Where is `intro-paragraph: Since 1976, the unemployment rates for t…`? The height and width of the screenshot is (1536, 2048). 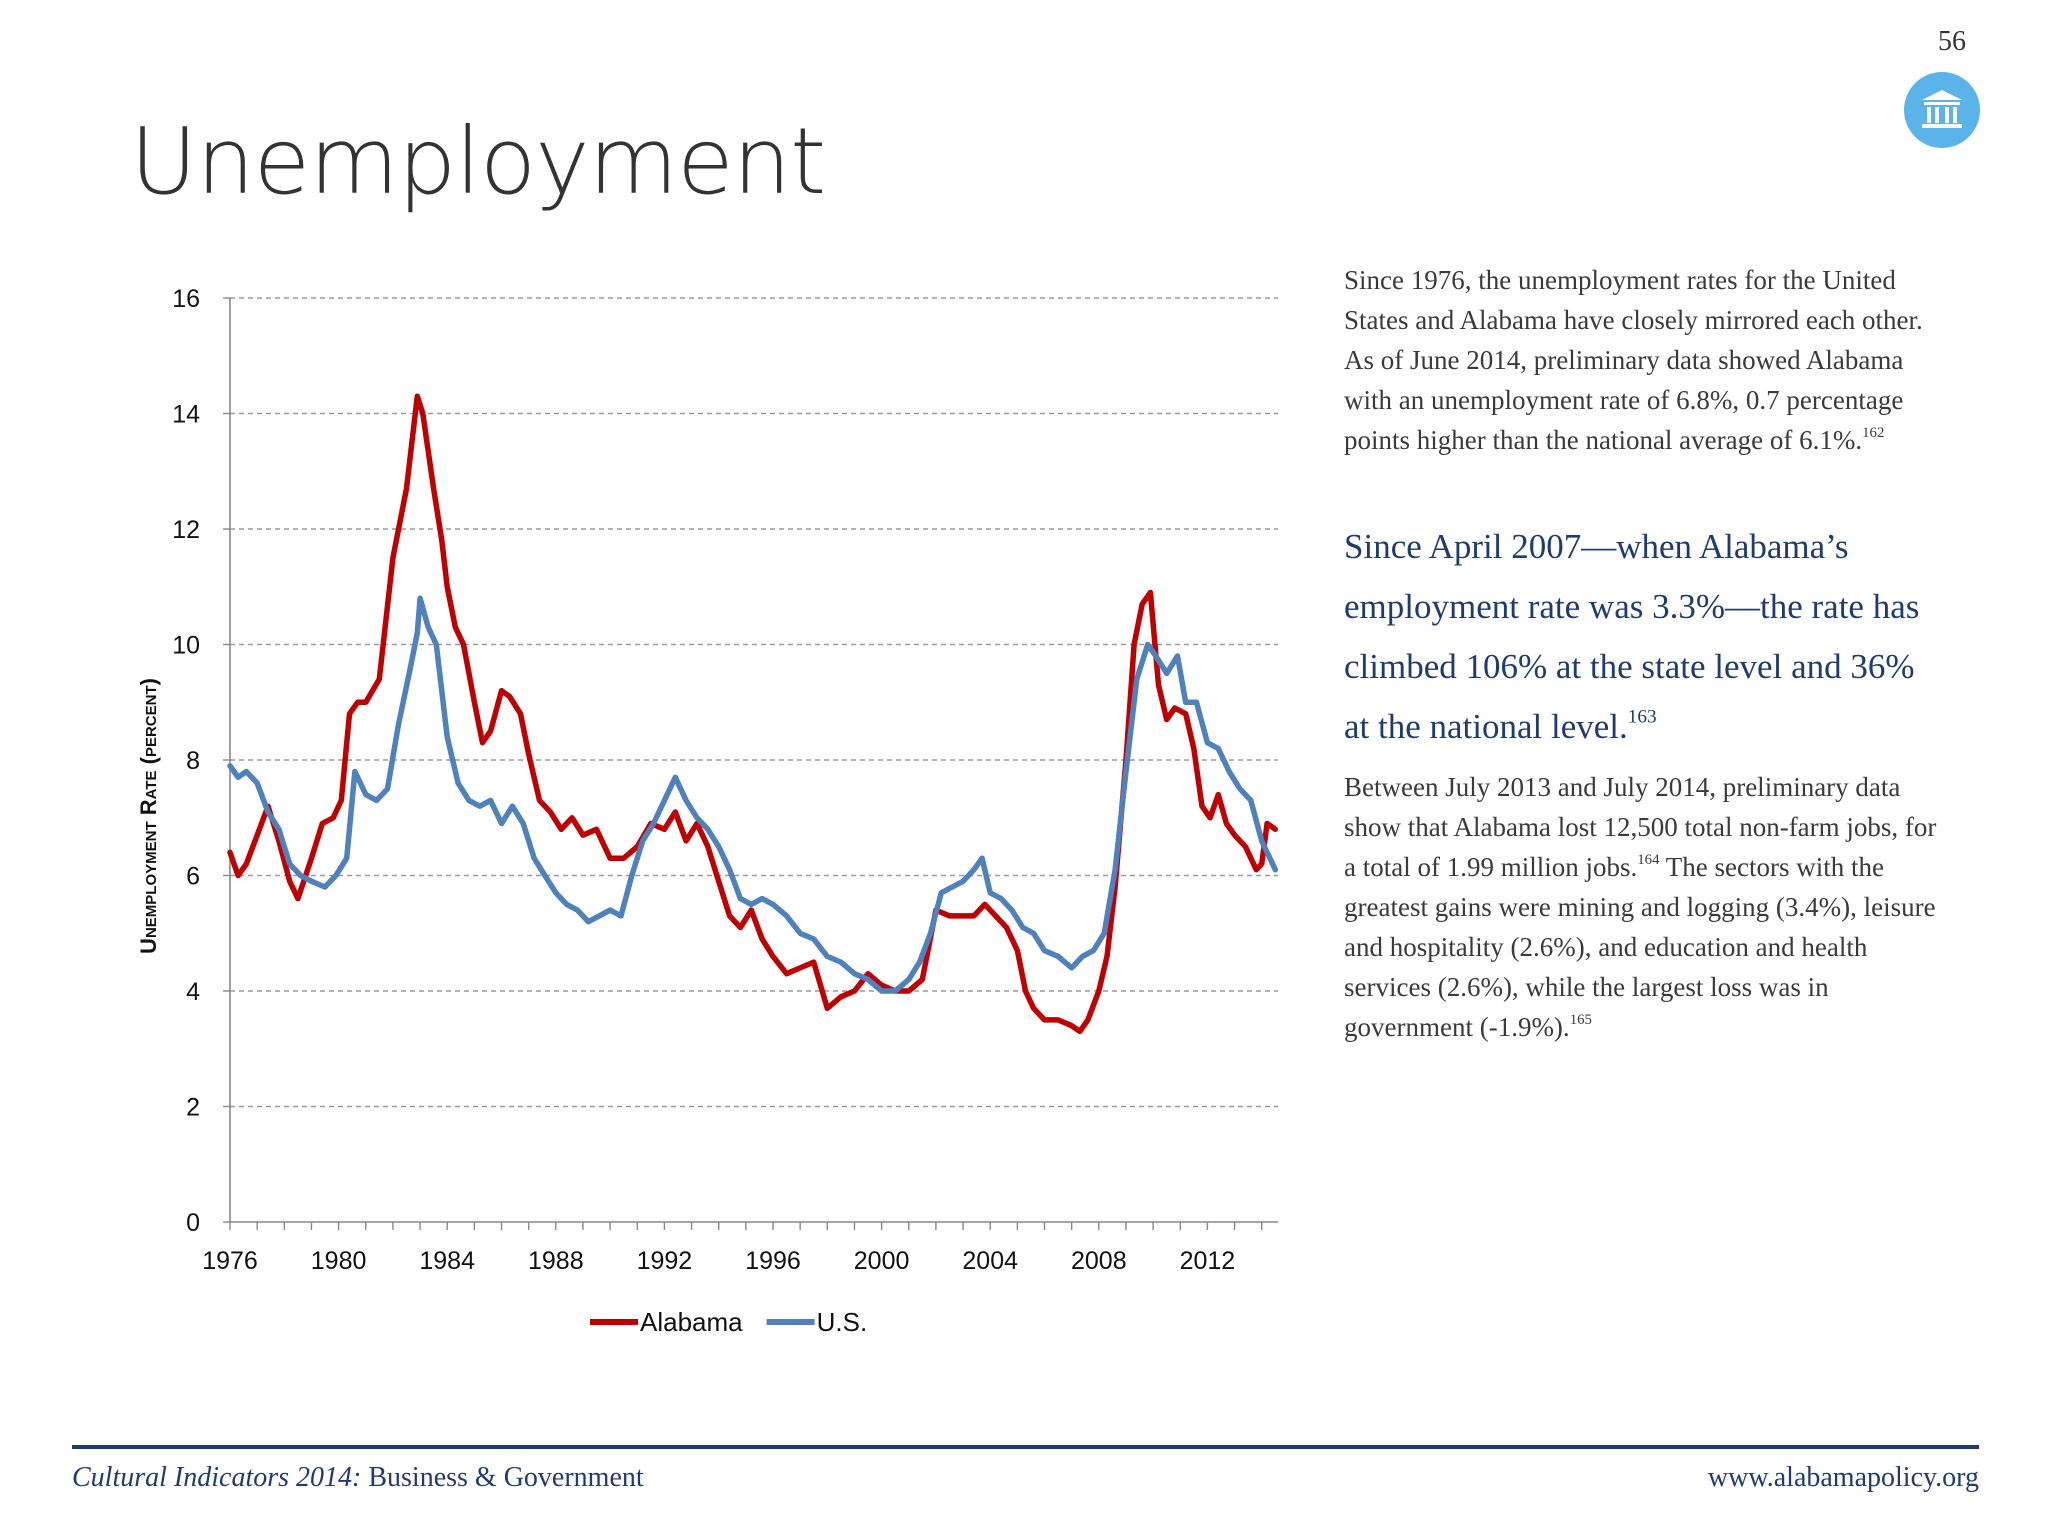 intro-paragraph: Since 1976, the unemployment rates for t… is located at coordinates (1644, 360).